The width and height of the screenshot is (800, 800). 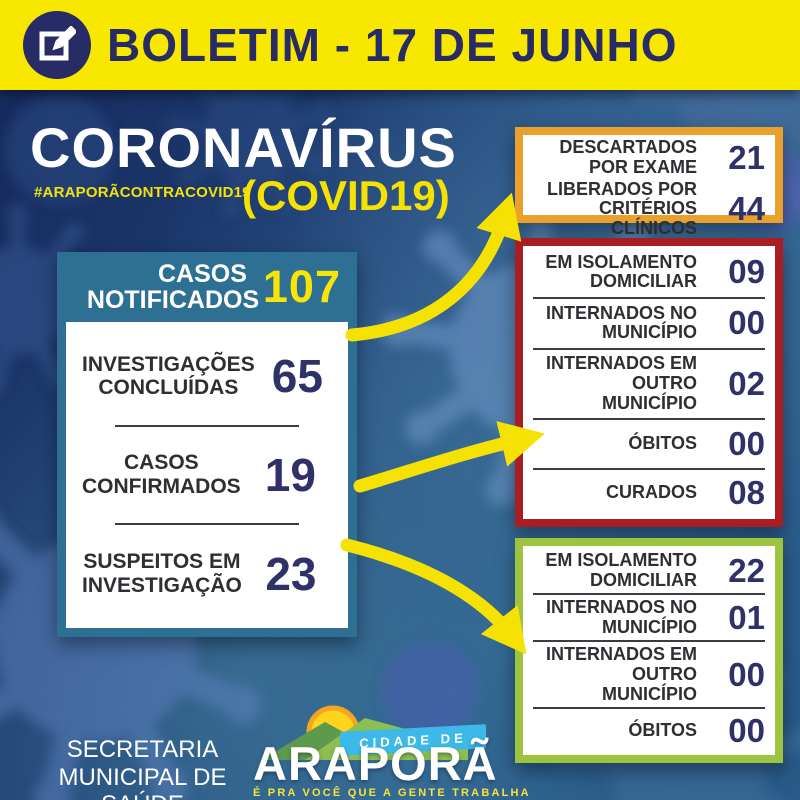 I want to click on stat-value: 21, so click(x=746, y=157).